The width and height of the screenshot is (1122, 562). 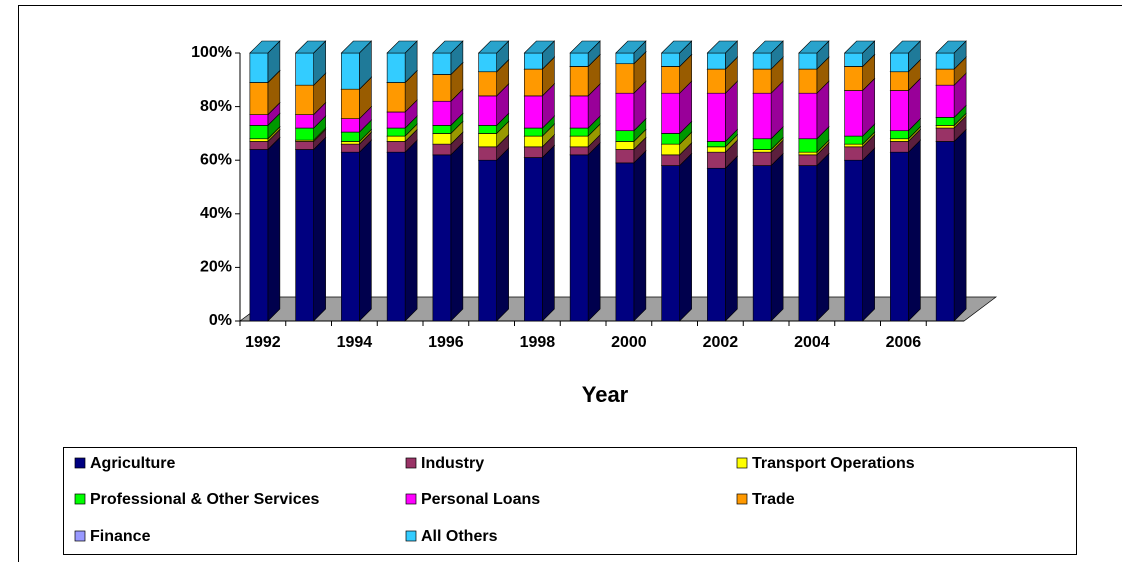 I want to click on x-tick-label: 1994, so click(x=355, y=342).